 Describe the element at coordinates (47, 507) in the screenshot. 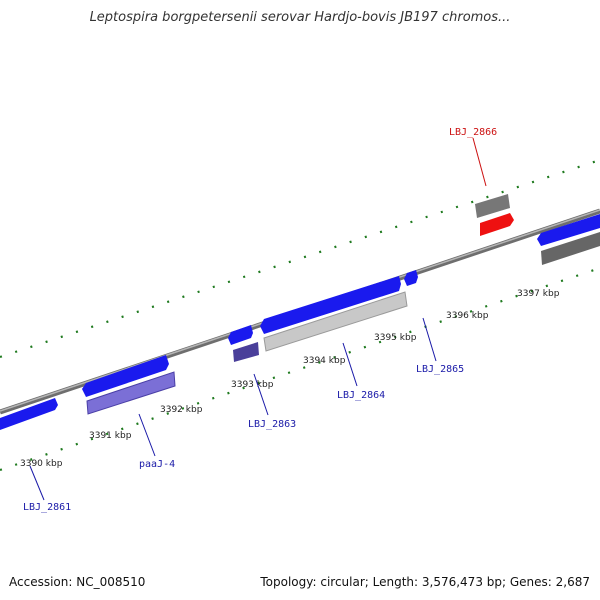

I see `gene-label-lbj-2861: LBJ_2861` at that location.